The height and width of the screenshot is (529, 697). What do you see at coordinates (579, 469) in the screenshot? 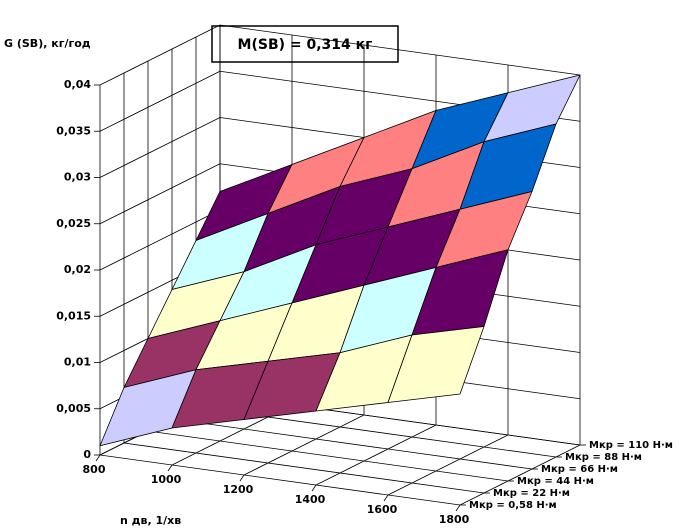
I see `depth-tick-label: Mкр = 66 Н·м` at bounding box center [579, 469].